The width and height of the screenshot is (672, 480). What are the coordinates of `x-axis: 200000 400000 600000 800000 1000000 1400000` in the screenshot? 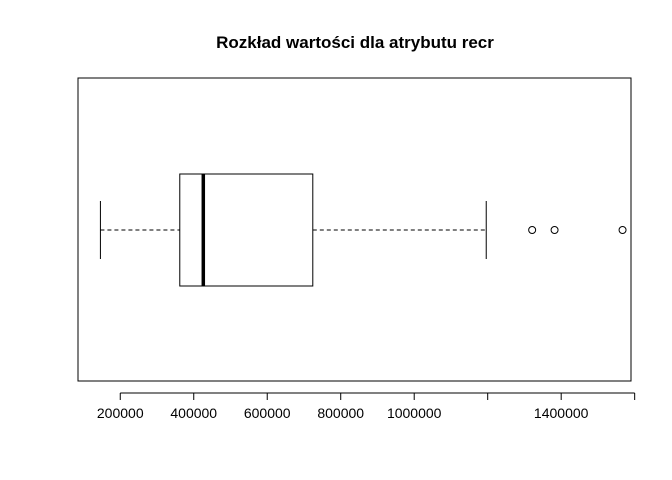 It's located at (366, 406).